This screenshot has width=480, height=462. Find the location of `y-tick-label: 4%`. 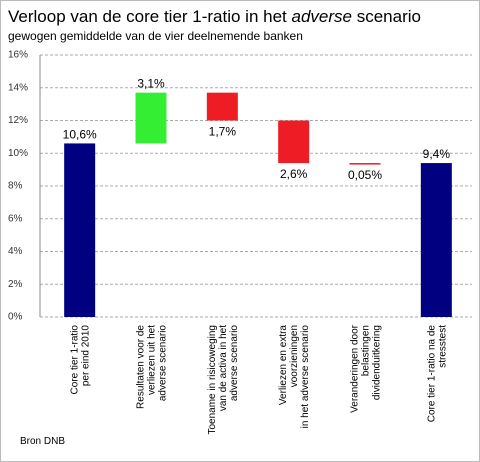

y-tick-label: 4% is located at coordinates (15, 251).